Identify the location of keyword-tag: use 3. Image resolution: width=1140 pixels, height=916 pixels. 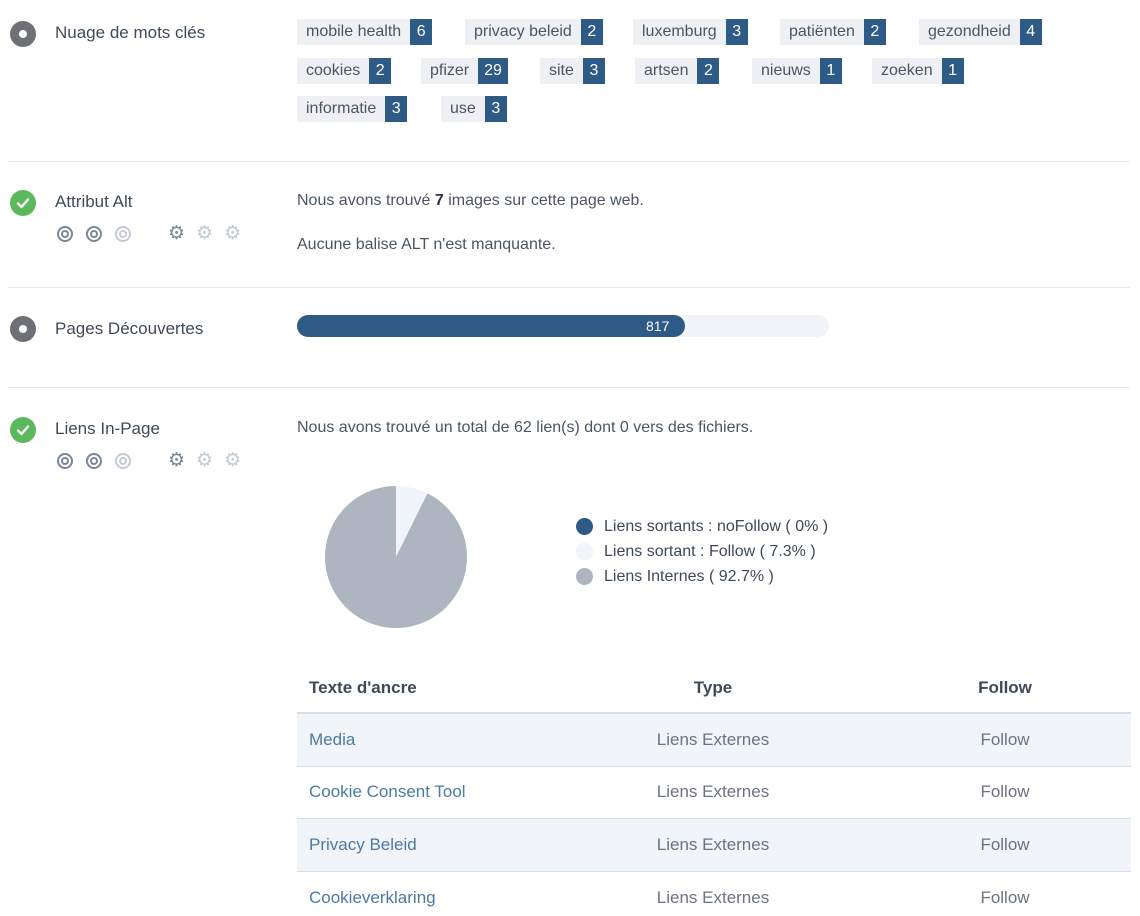
(474, 109).